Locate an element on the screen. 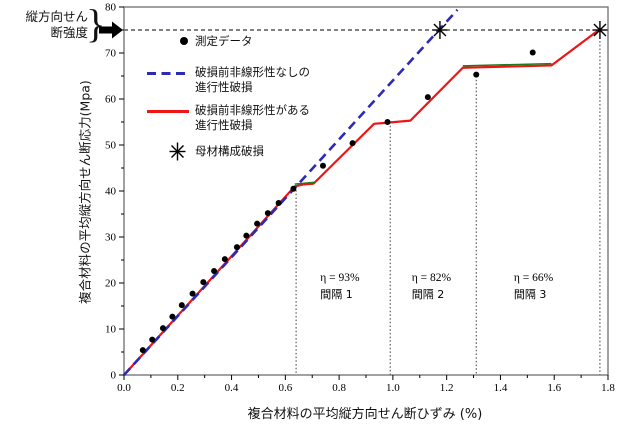 This screenshot has width=617, height=427. y-axis-title: 複合材料の平均縦方向せん断応力(Mpa) is located at coordinates (85, 192).